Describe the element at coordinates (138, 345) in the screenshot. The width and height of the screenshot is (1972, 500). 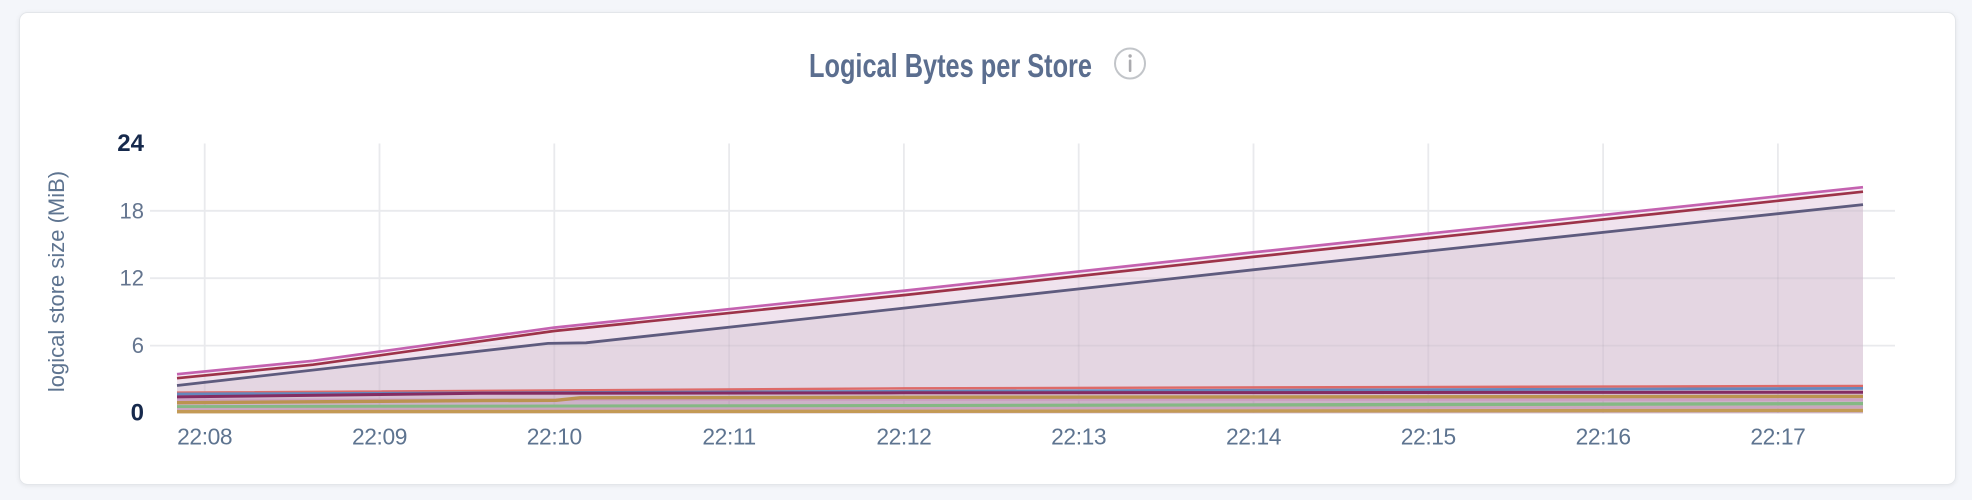
I see `svg-text: 6` at that location.